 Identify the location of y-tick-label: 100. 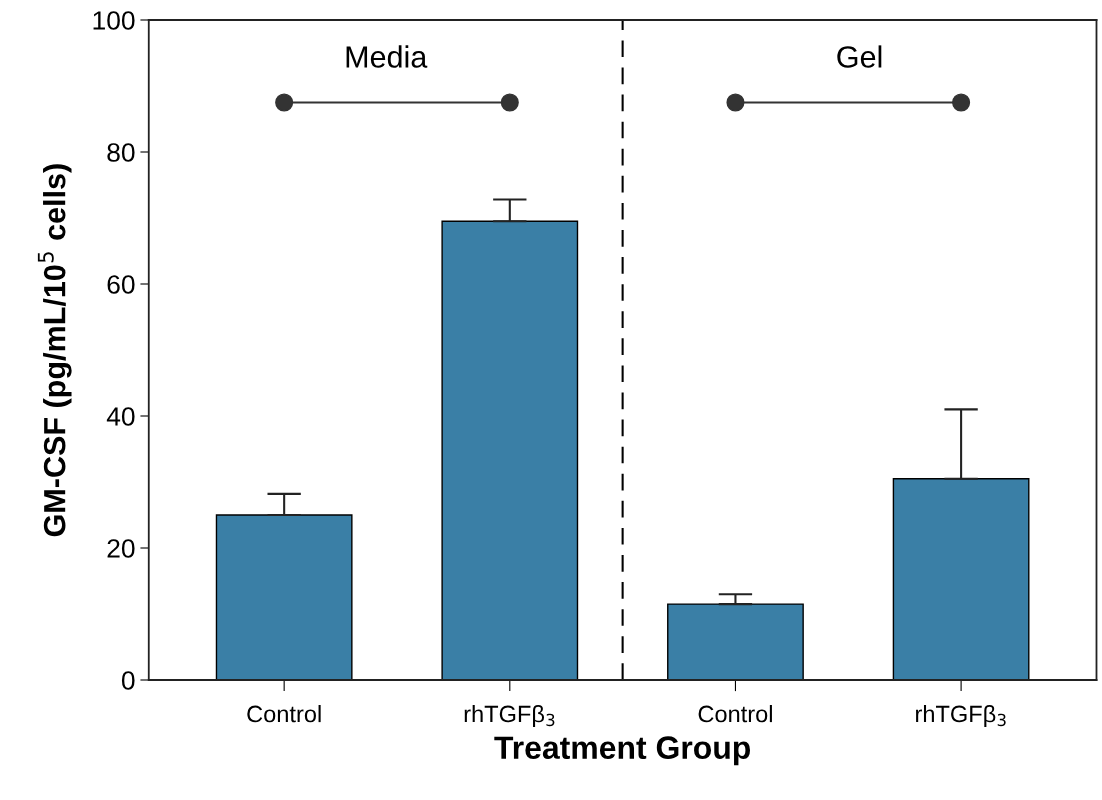
(114, 20).